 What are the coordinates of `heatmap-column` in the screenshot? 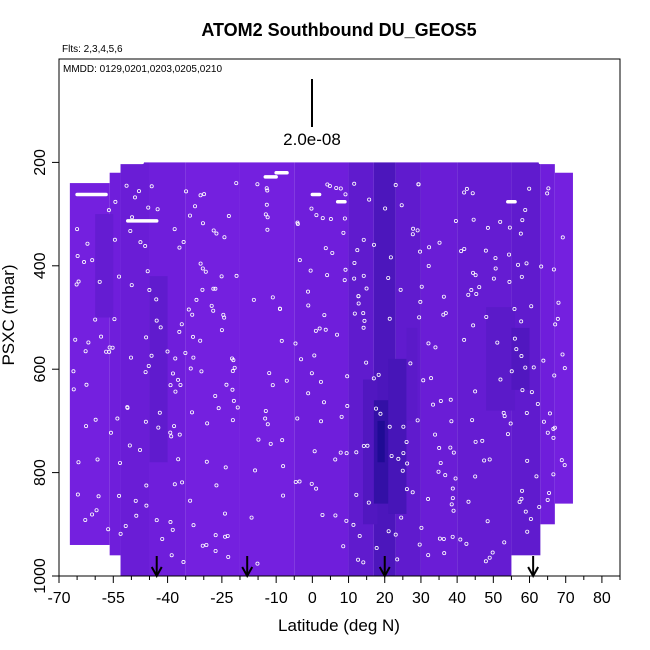 It's located at (563, 338).